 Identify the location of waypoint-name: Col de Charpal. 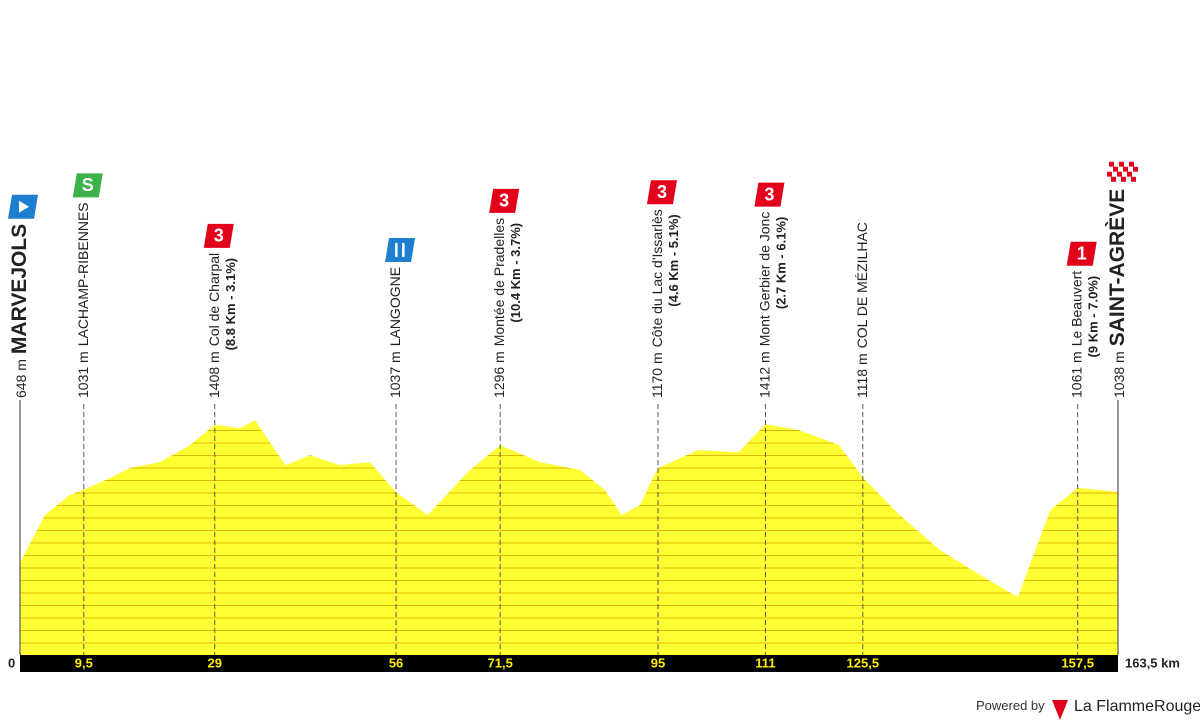
(214, 299).